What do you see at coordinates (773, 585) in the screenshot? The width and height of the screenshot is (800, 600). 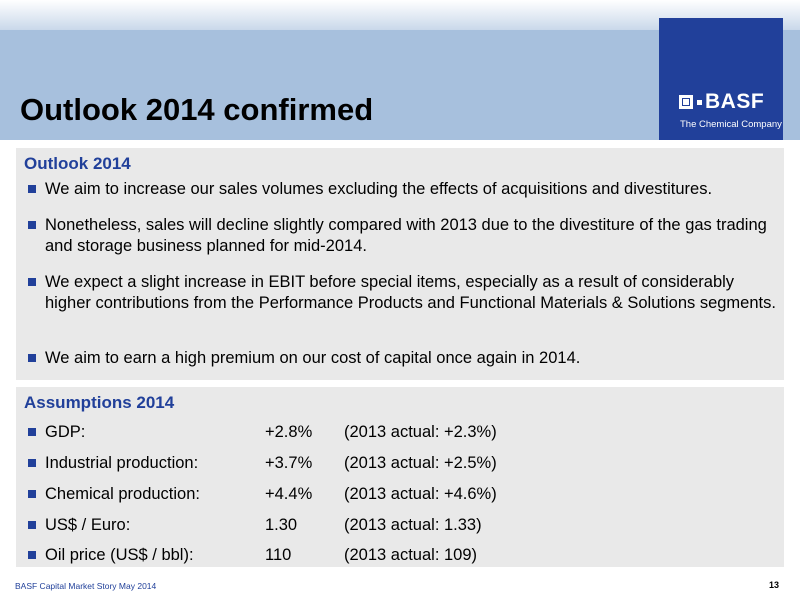 I see `page-number: 13` at bounding box center [773, 585].